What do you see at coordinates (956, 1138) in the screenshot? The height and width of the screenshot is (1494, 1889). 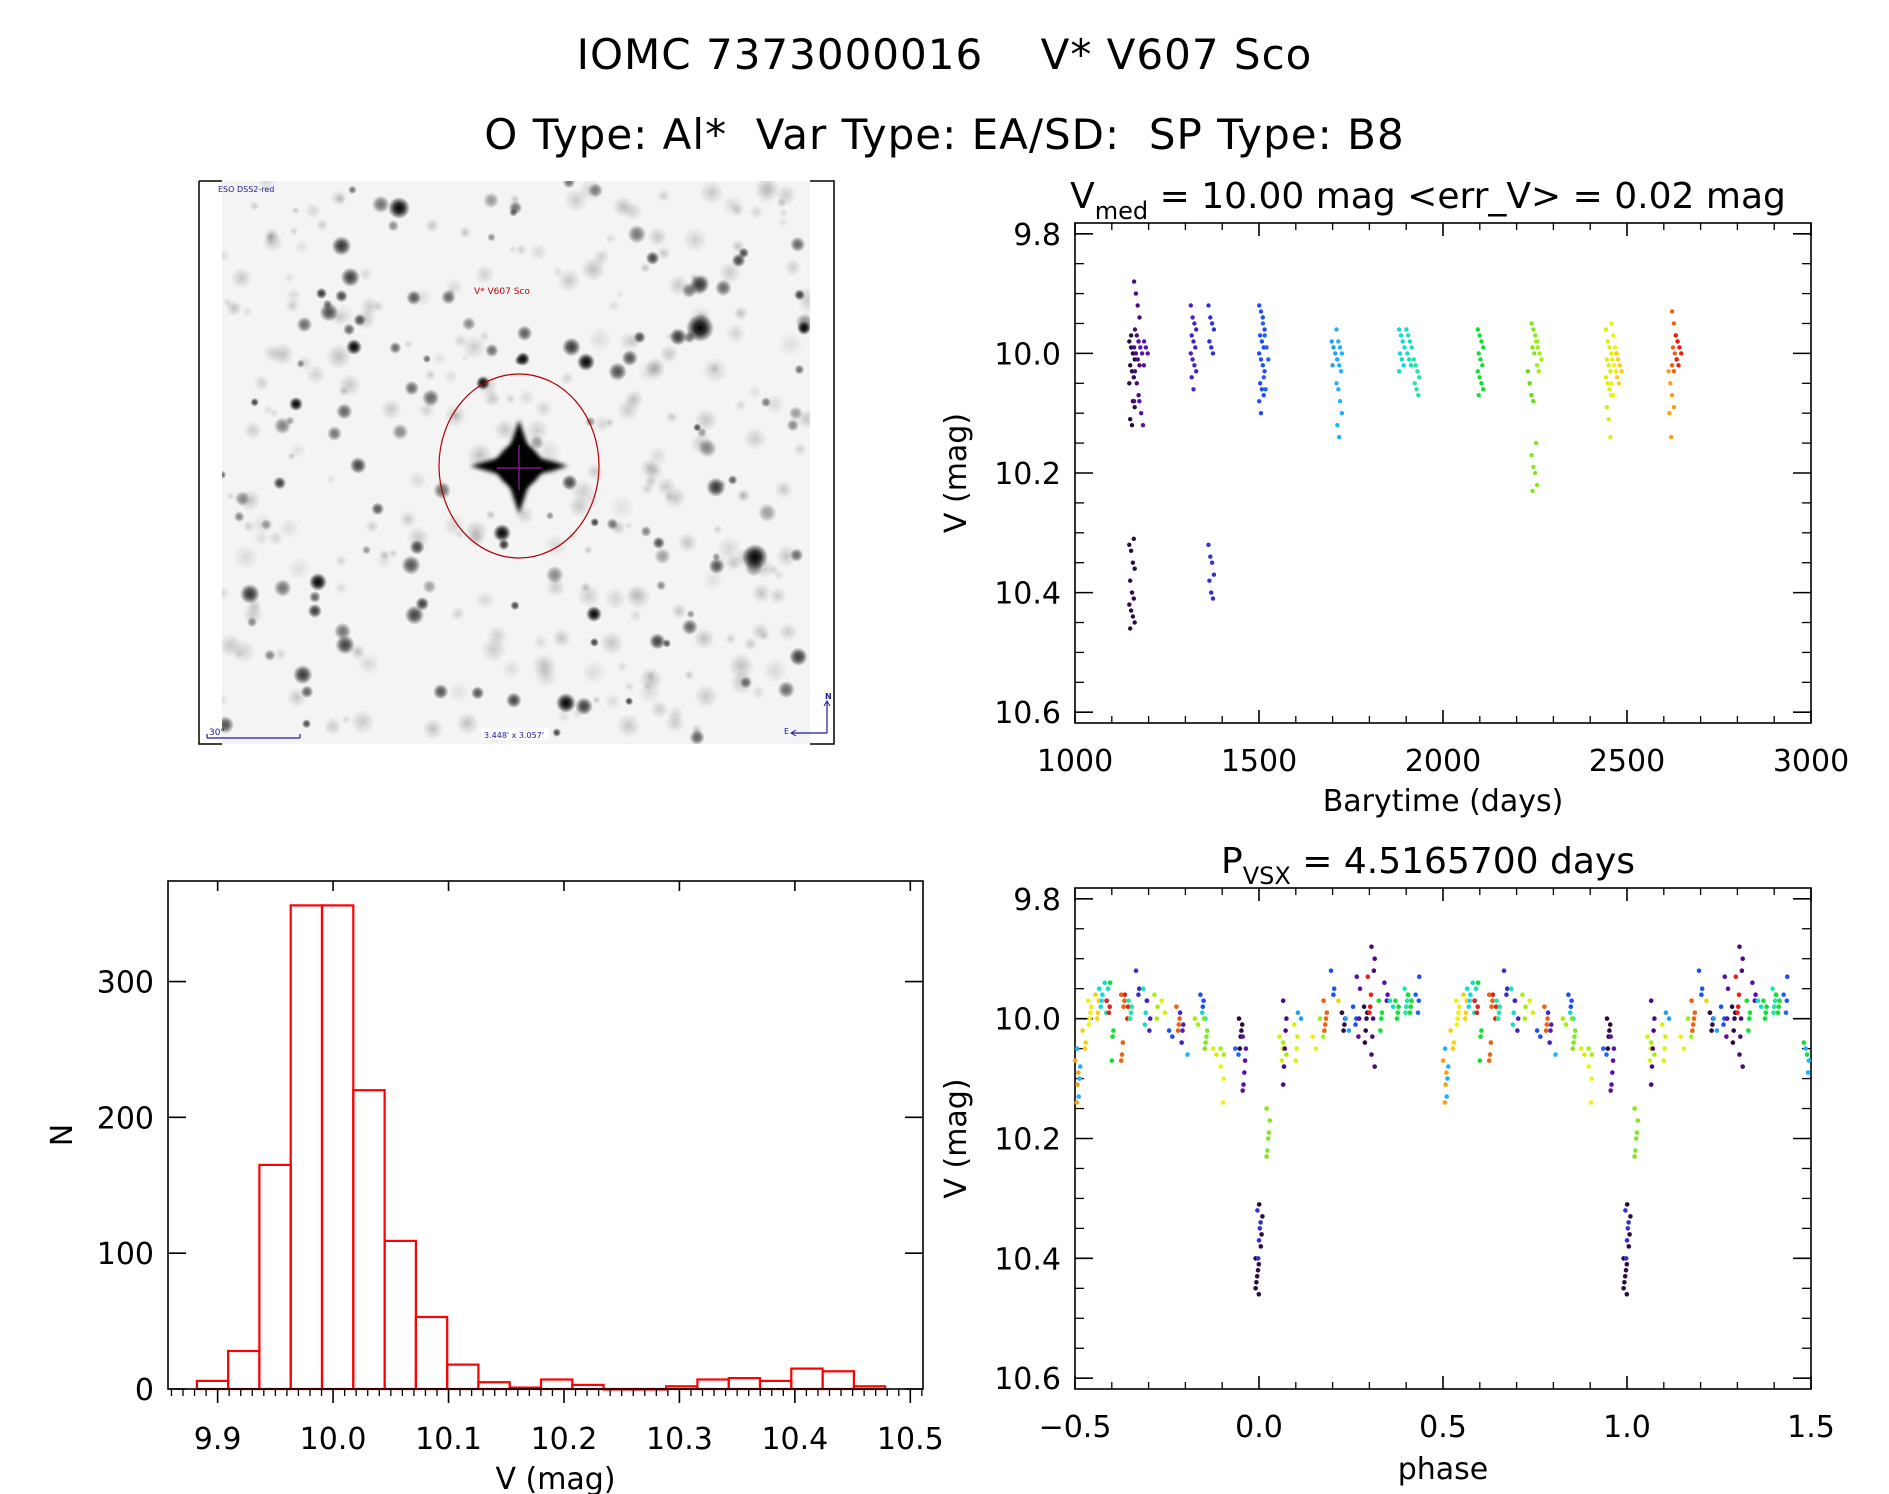 I see `y-axis-label: V (mag)` at bounding box center [956, 1138].